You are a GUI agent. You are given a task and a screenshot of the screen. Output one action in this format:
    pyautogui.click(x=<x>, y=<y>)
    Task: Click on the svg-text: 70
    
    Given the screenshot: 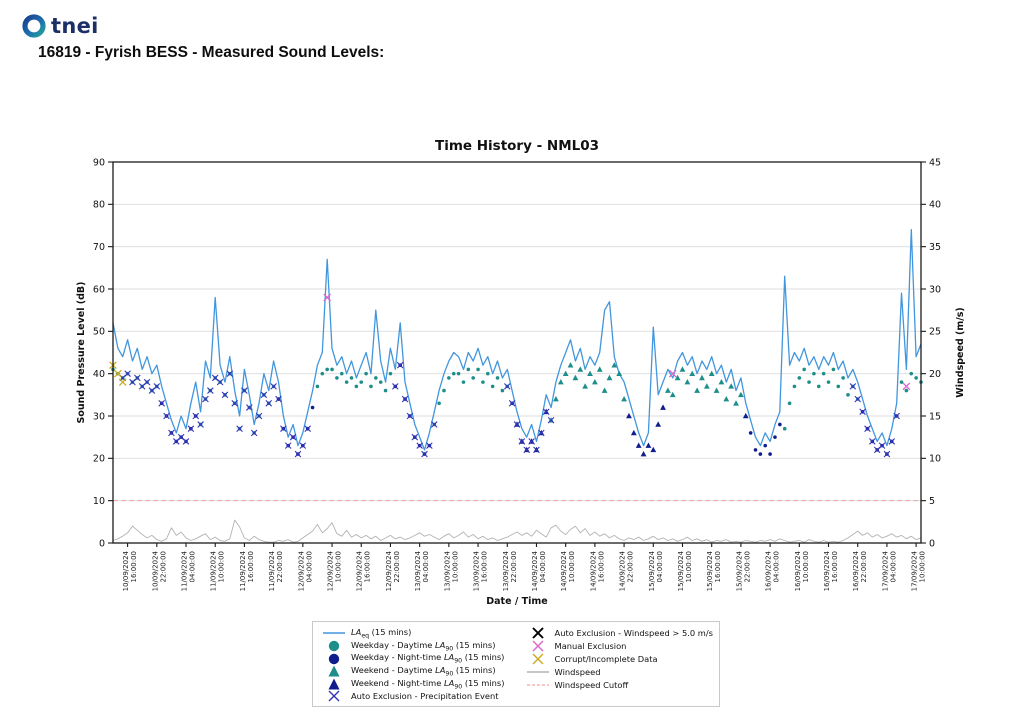 What is the action you would take?
    pyautogui.click(x=99, y=247)
    